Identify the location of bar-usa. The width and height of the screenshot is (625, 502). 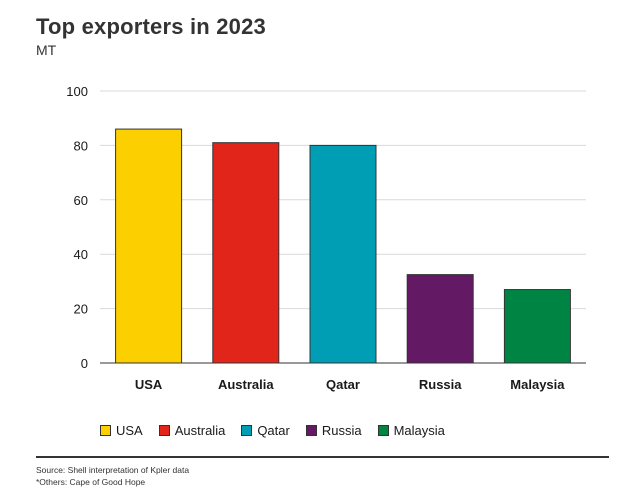
(149, 246).